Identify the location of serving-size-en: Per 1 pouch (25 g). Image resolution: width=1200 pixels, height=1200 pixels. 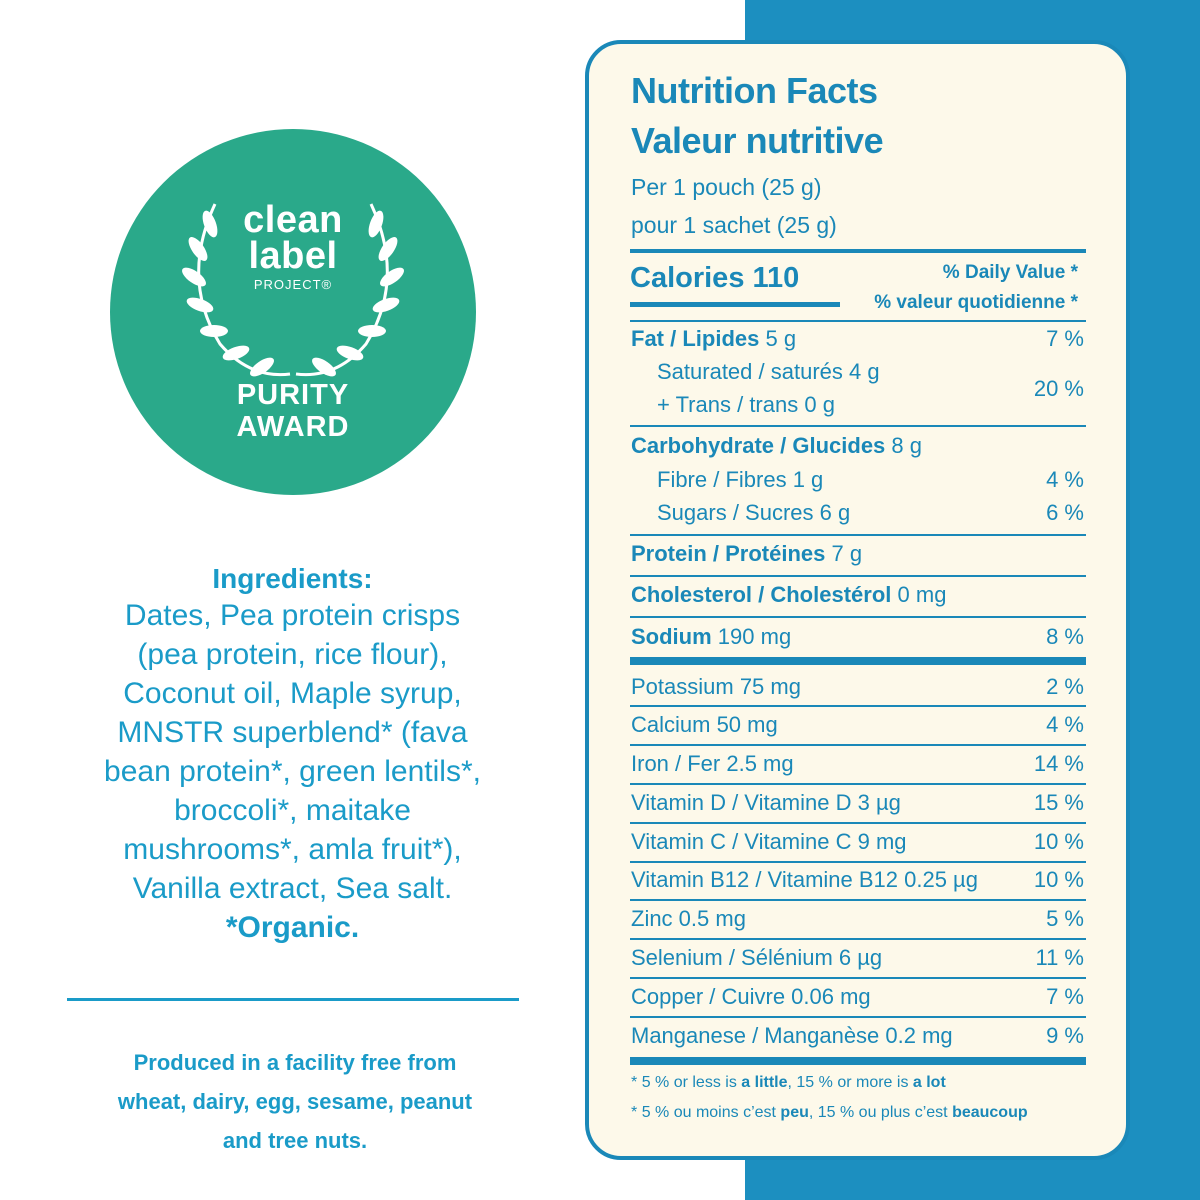
(726, 187).